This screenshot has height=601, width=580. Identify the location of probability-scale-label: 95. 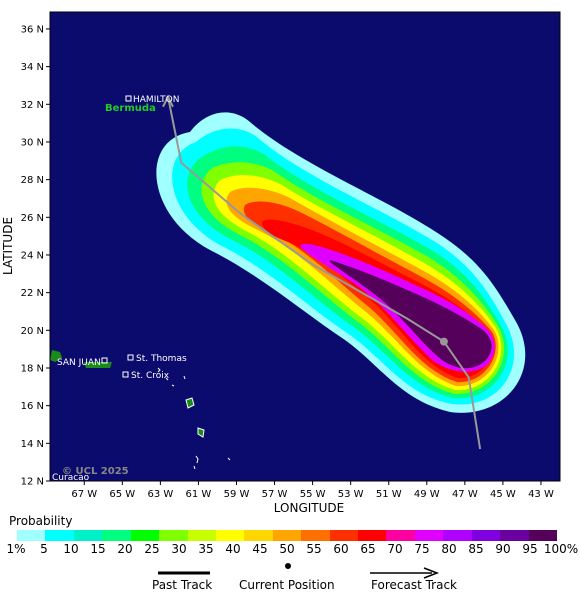
(530, 549).